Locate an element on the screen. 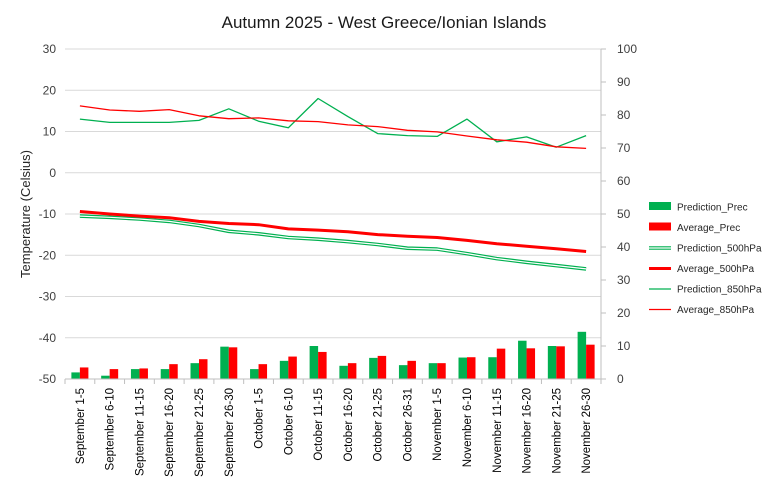 This screenshot has width=769, height=481. line-average-850hpa is located at coordinates (333, 127).